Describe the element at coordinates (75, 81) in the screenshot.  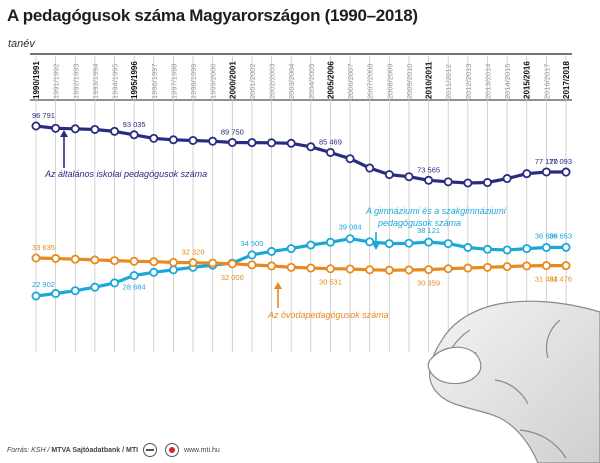
I see `x-tick-label: 1992/1993` at that location.